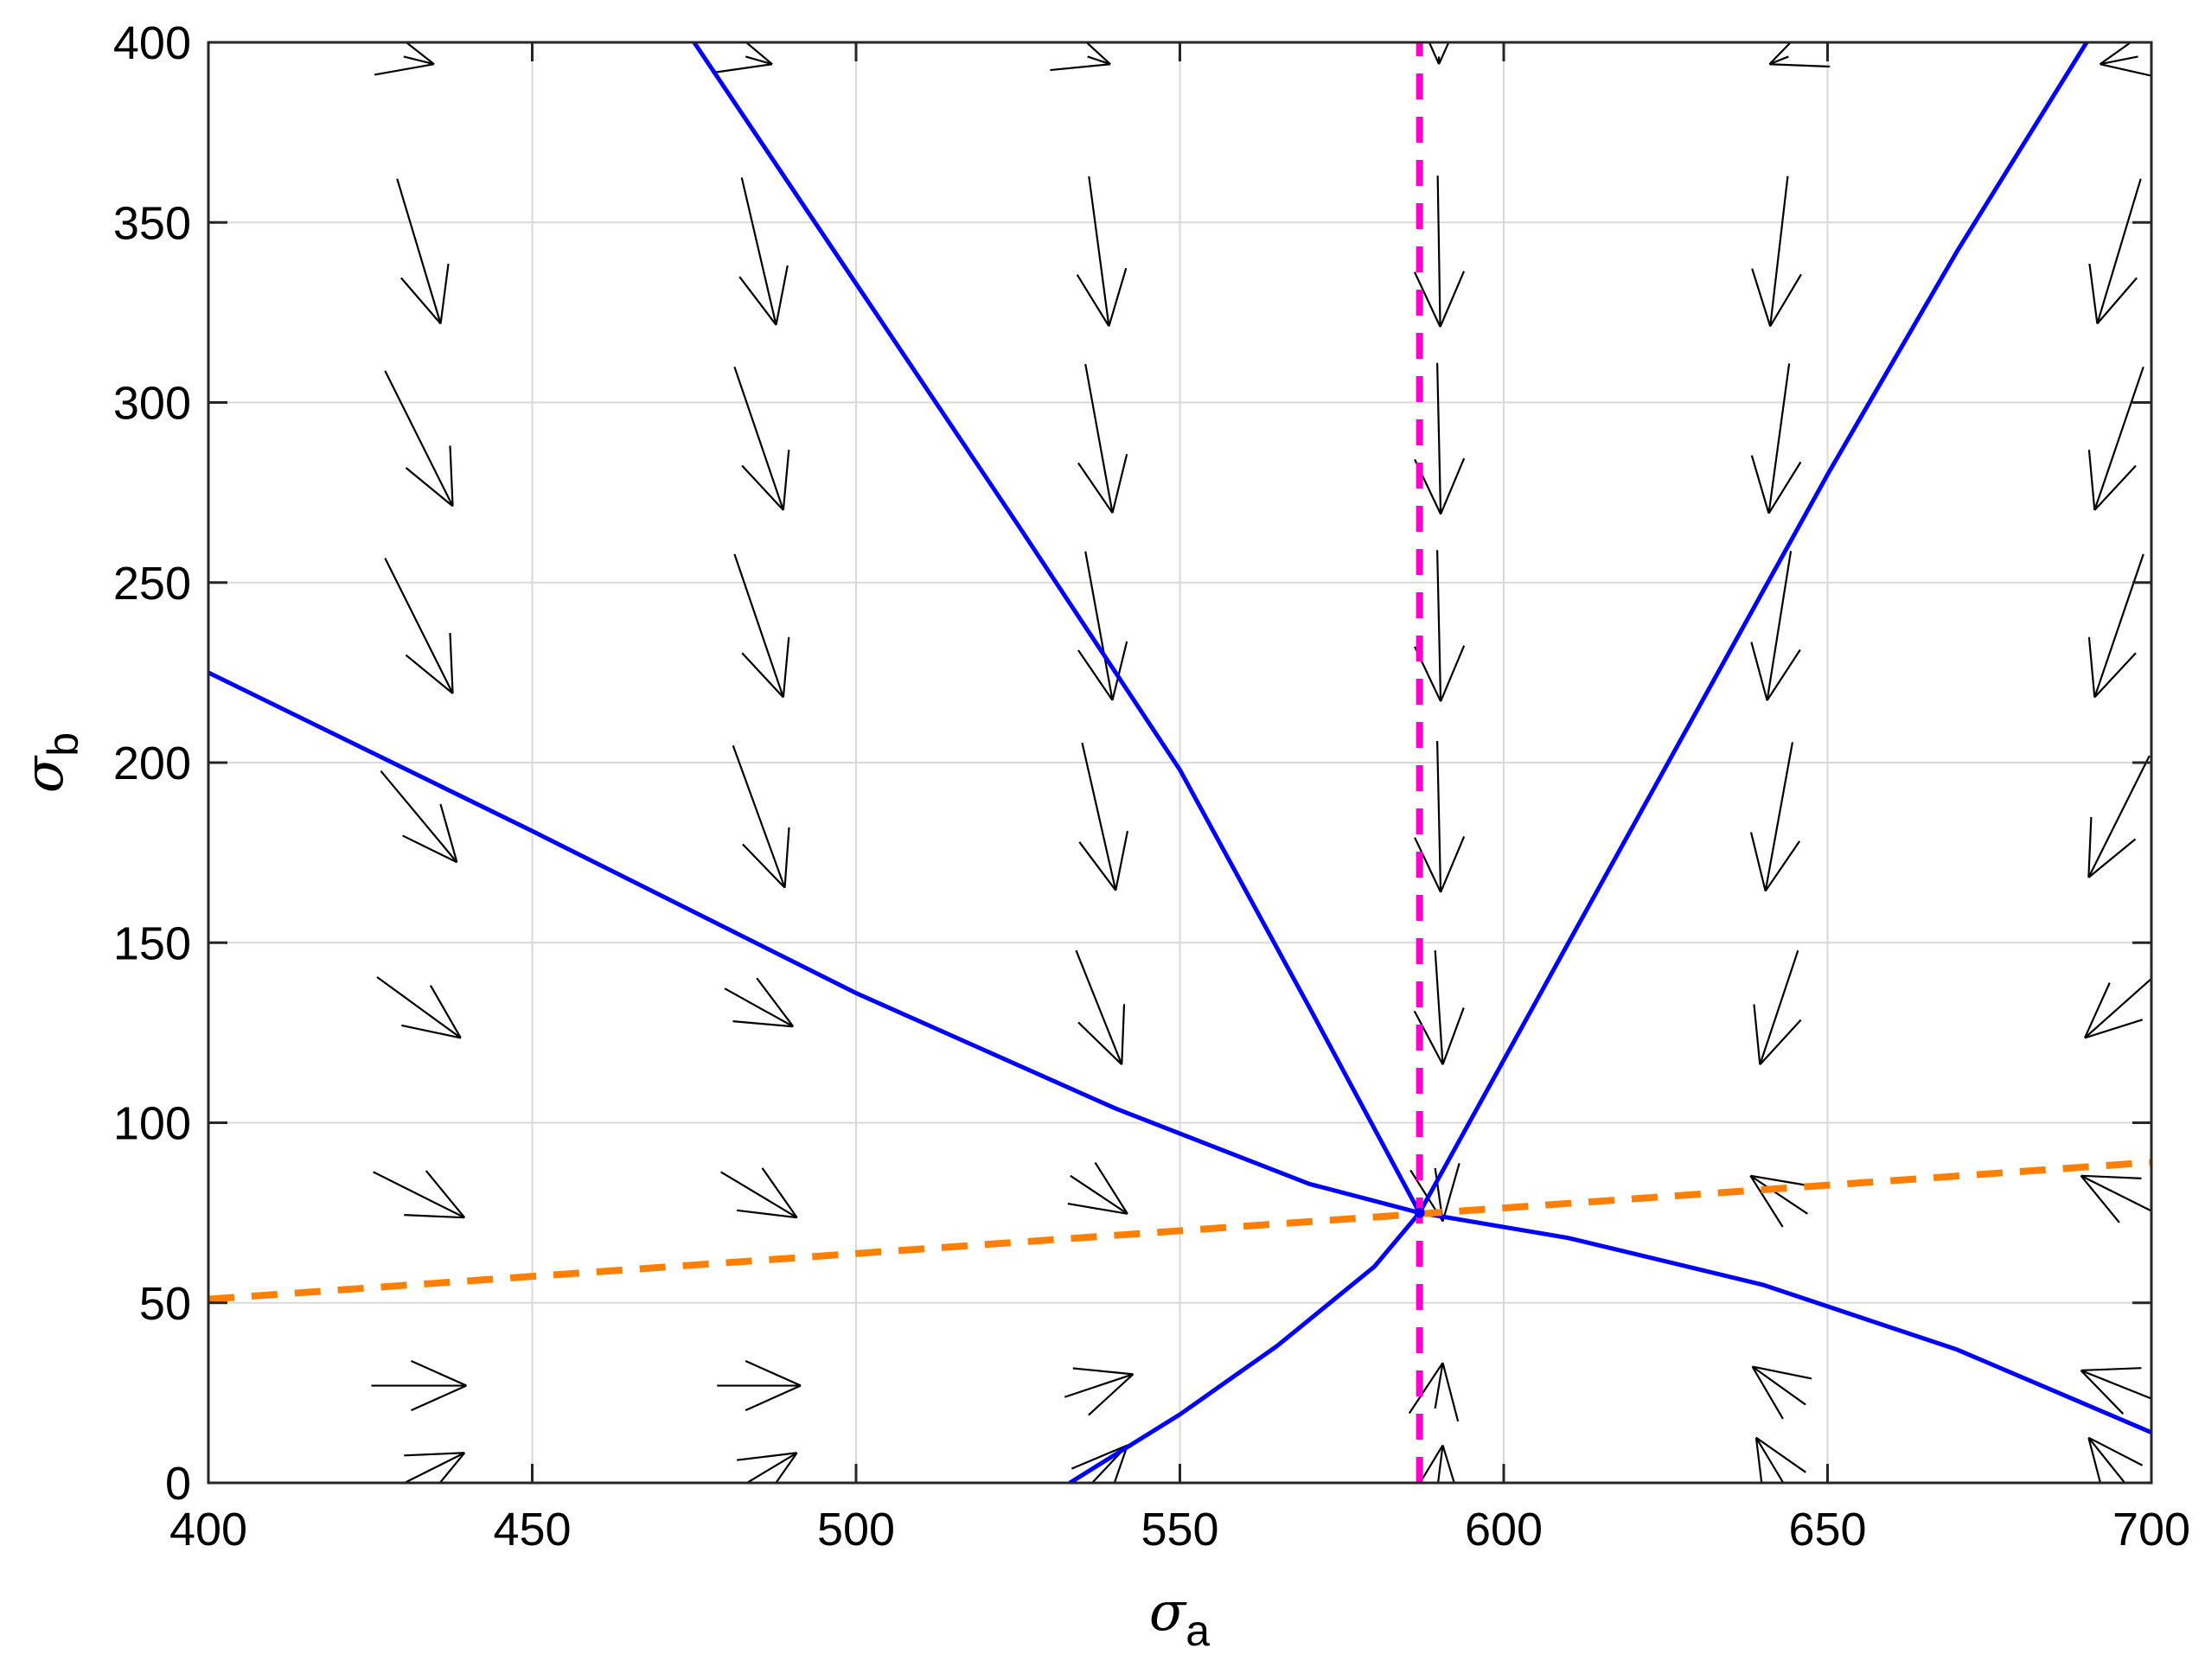 This screenshot has height=1680, width=2205. I want to click on y-tick-label: 300, so click(152, 404).